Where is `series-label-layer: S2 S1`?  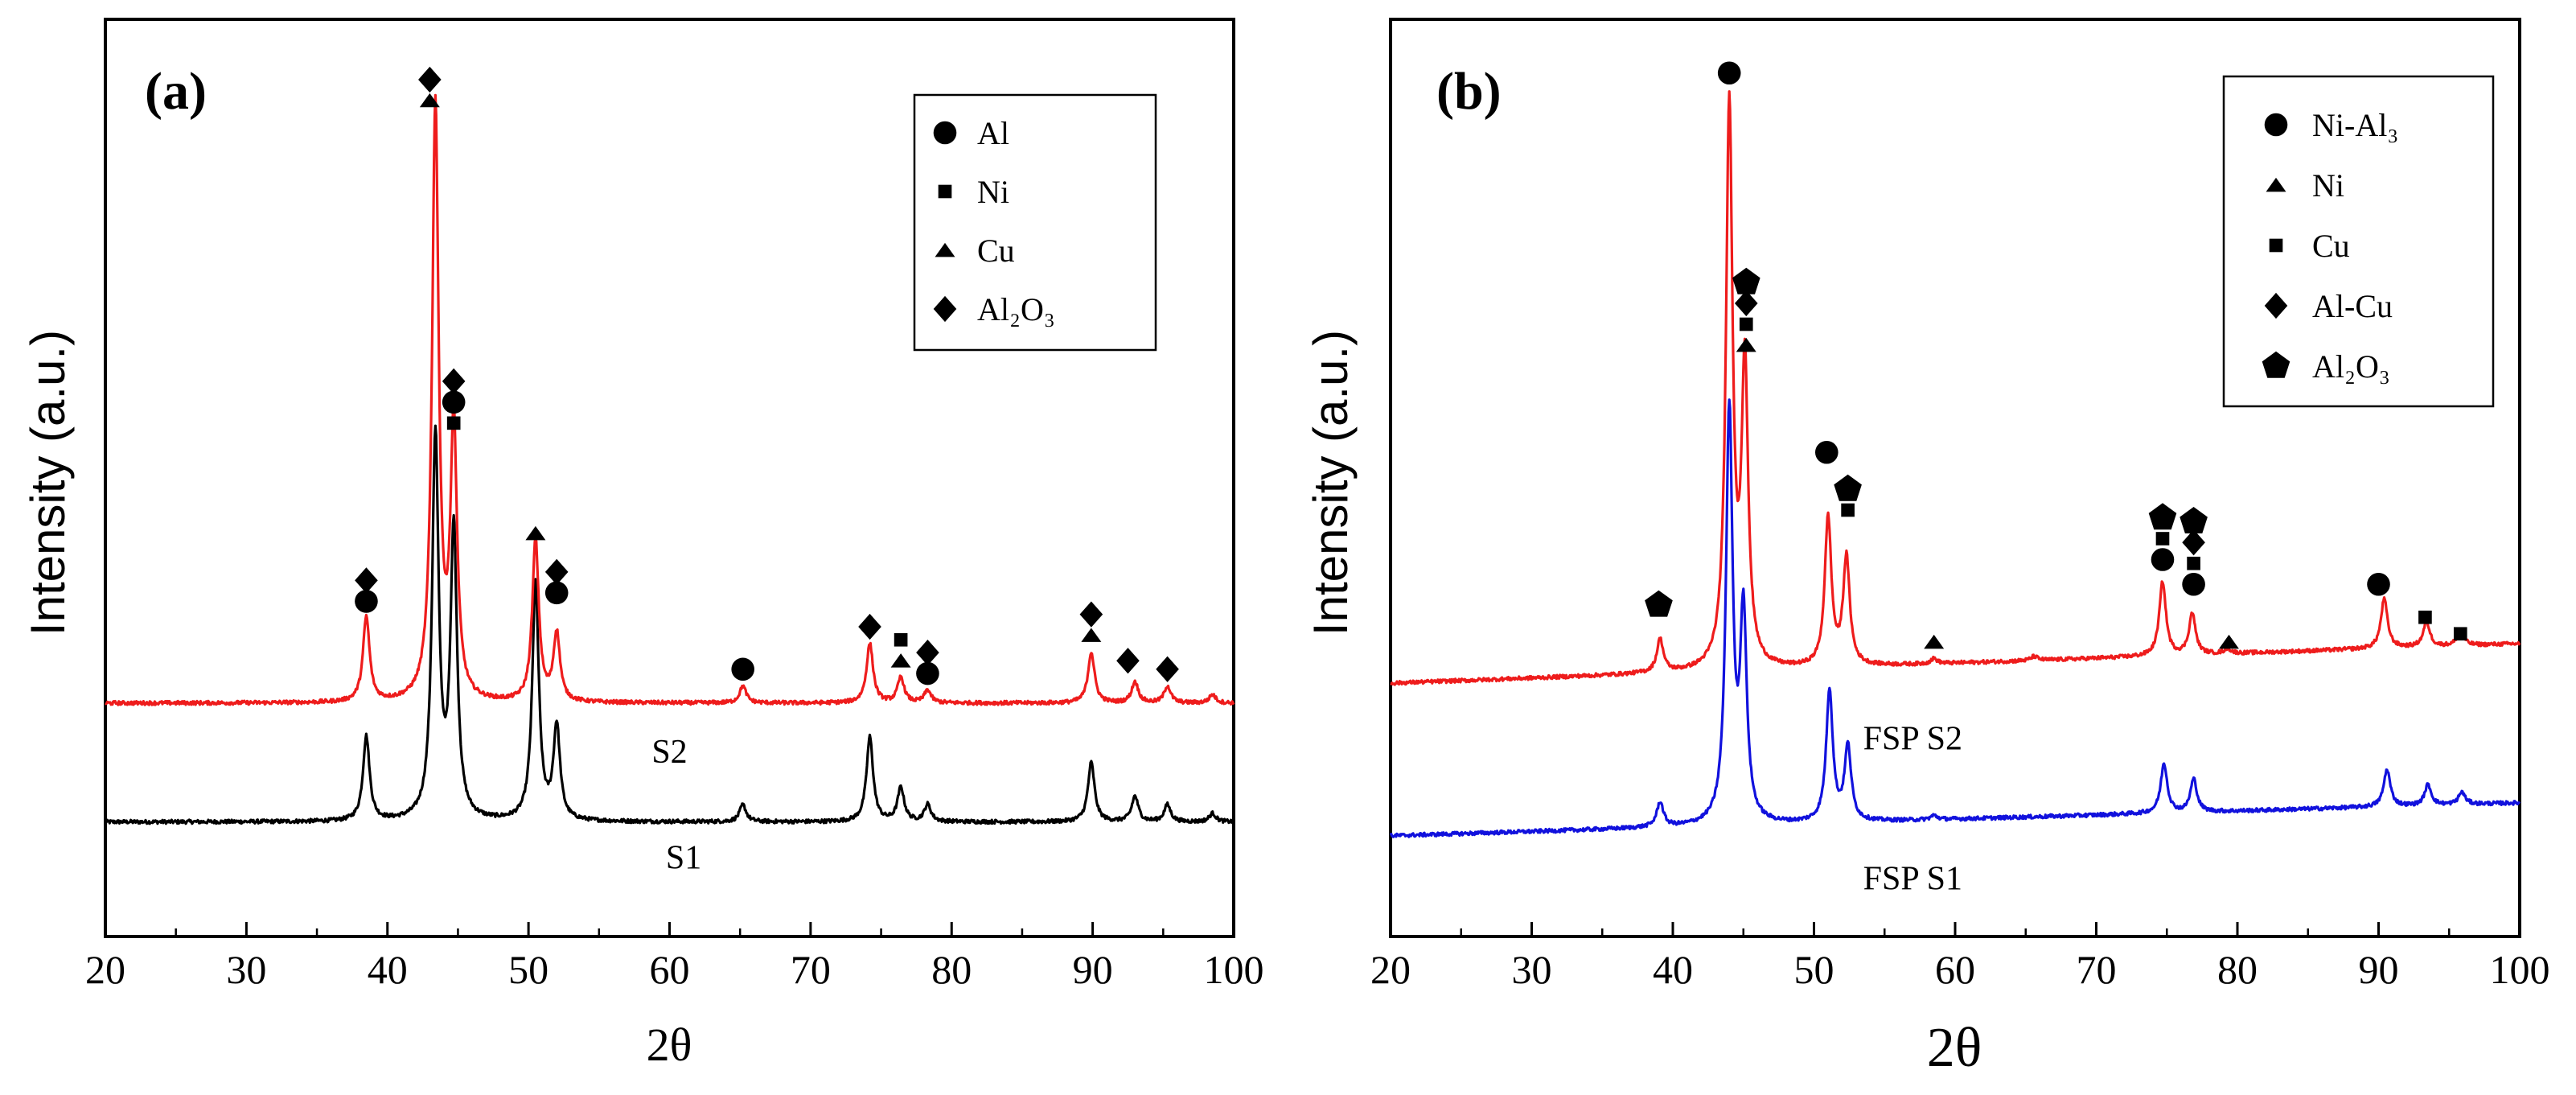 series-label-layer: S2 S1 is located at coordinates (676, 805).